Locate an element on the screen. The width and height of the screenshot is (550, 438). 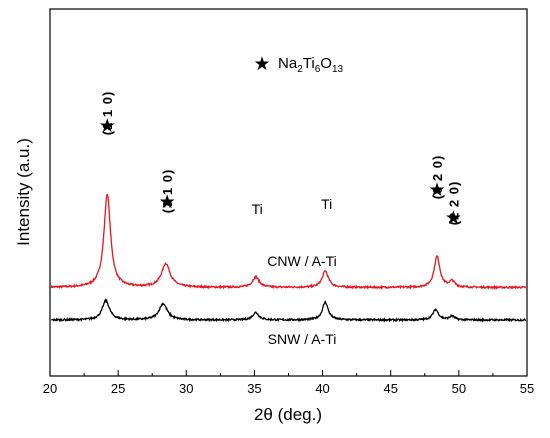
legend: ★ Na2Ti6O13 is located at coordinates (298, 64).